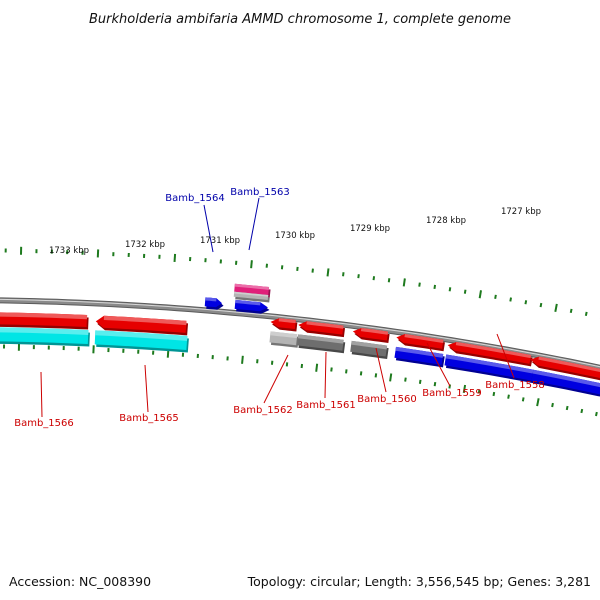 The height and width of the screenshot is (600, 600). I want to click on tick-label: 1733 kbp, so click(69, 251).